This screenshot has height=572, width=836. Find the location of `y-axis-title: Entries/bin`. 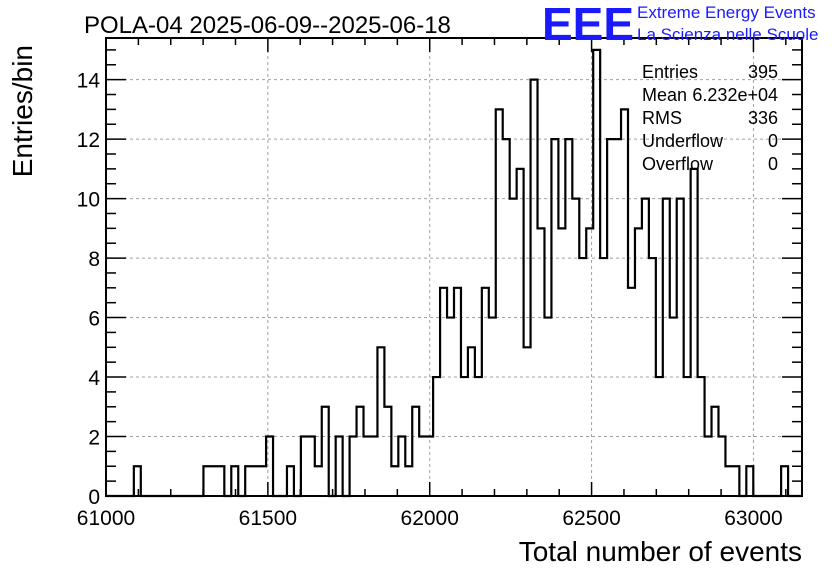

y-axis-title: Entries/bin is located at coordinates (22, 111).